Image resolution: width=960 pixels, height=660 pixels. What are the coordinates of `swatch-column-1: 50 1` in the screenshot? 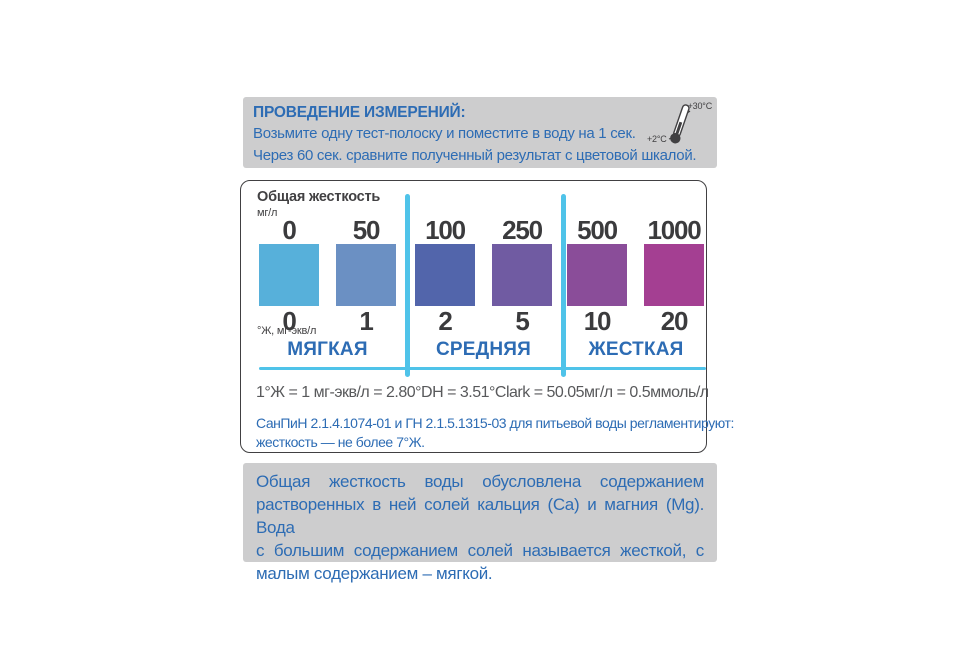 It's located at (366, 275).